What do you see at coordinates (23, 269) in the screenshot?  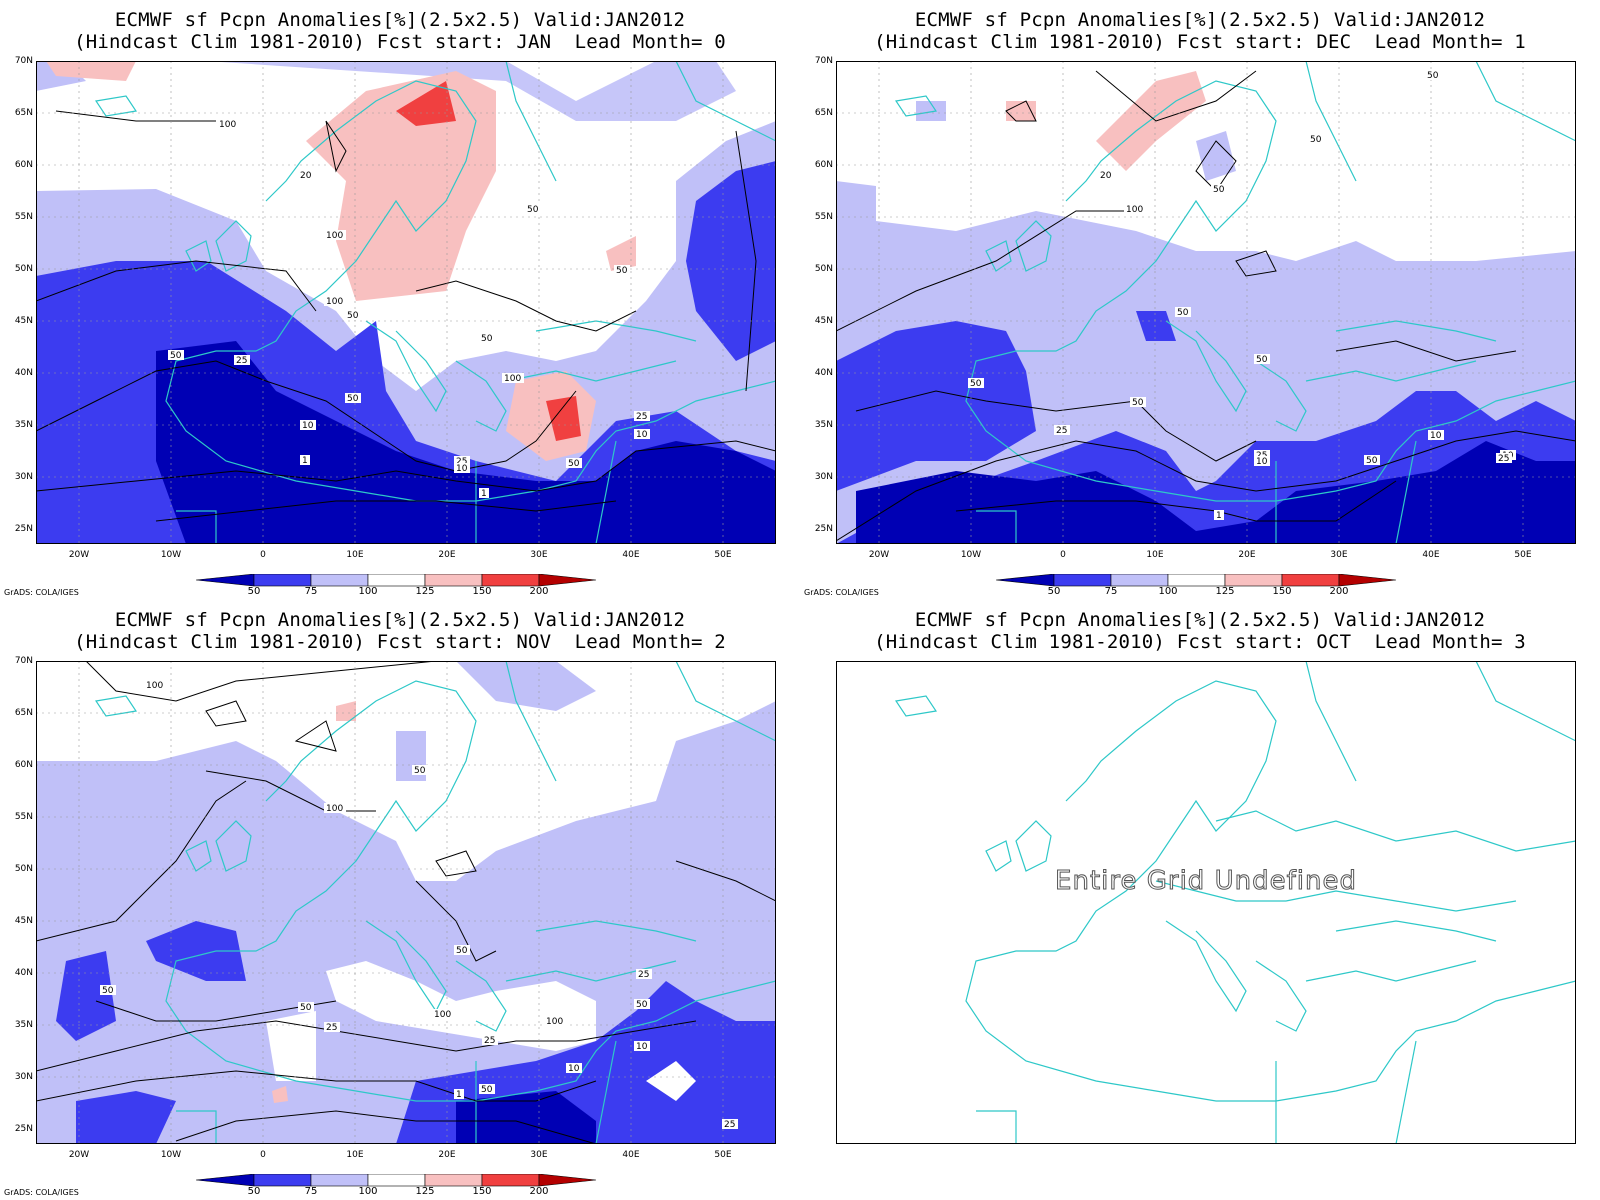 I see `lat-tick-label: 50N` at bounding box center [23, 269].